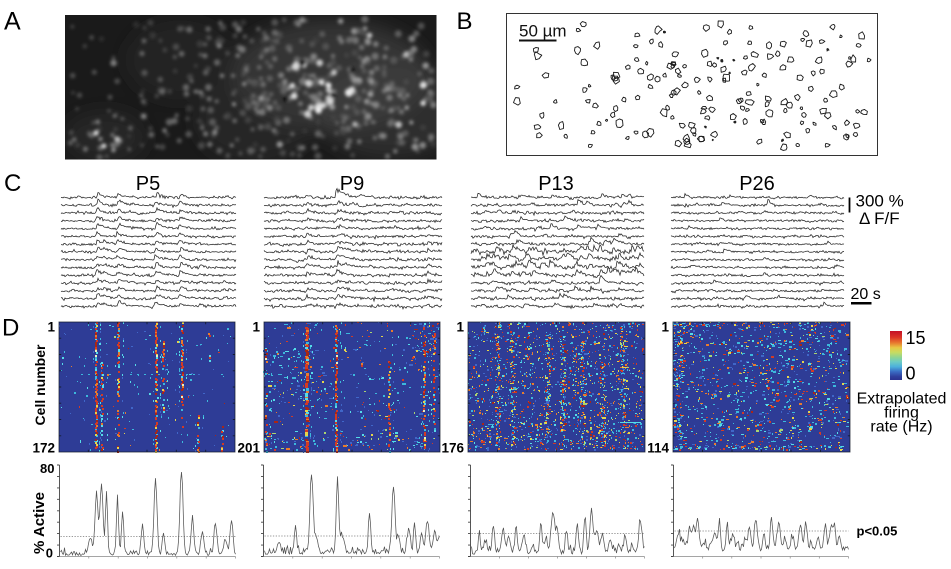 This screenshot has width=951, height=569. I want to click on svg-text: 300 %, so click(880, 201).